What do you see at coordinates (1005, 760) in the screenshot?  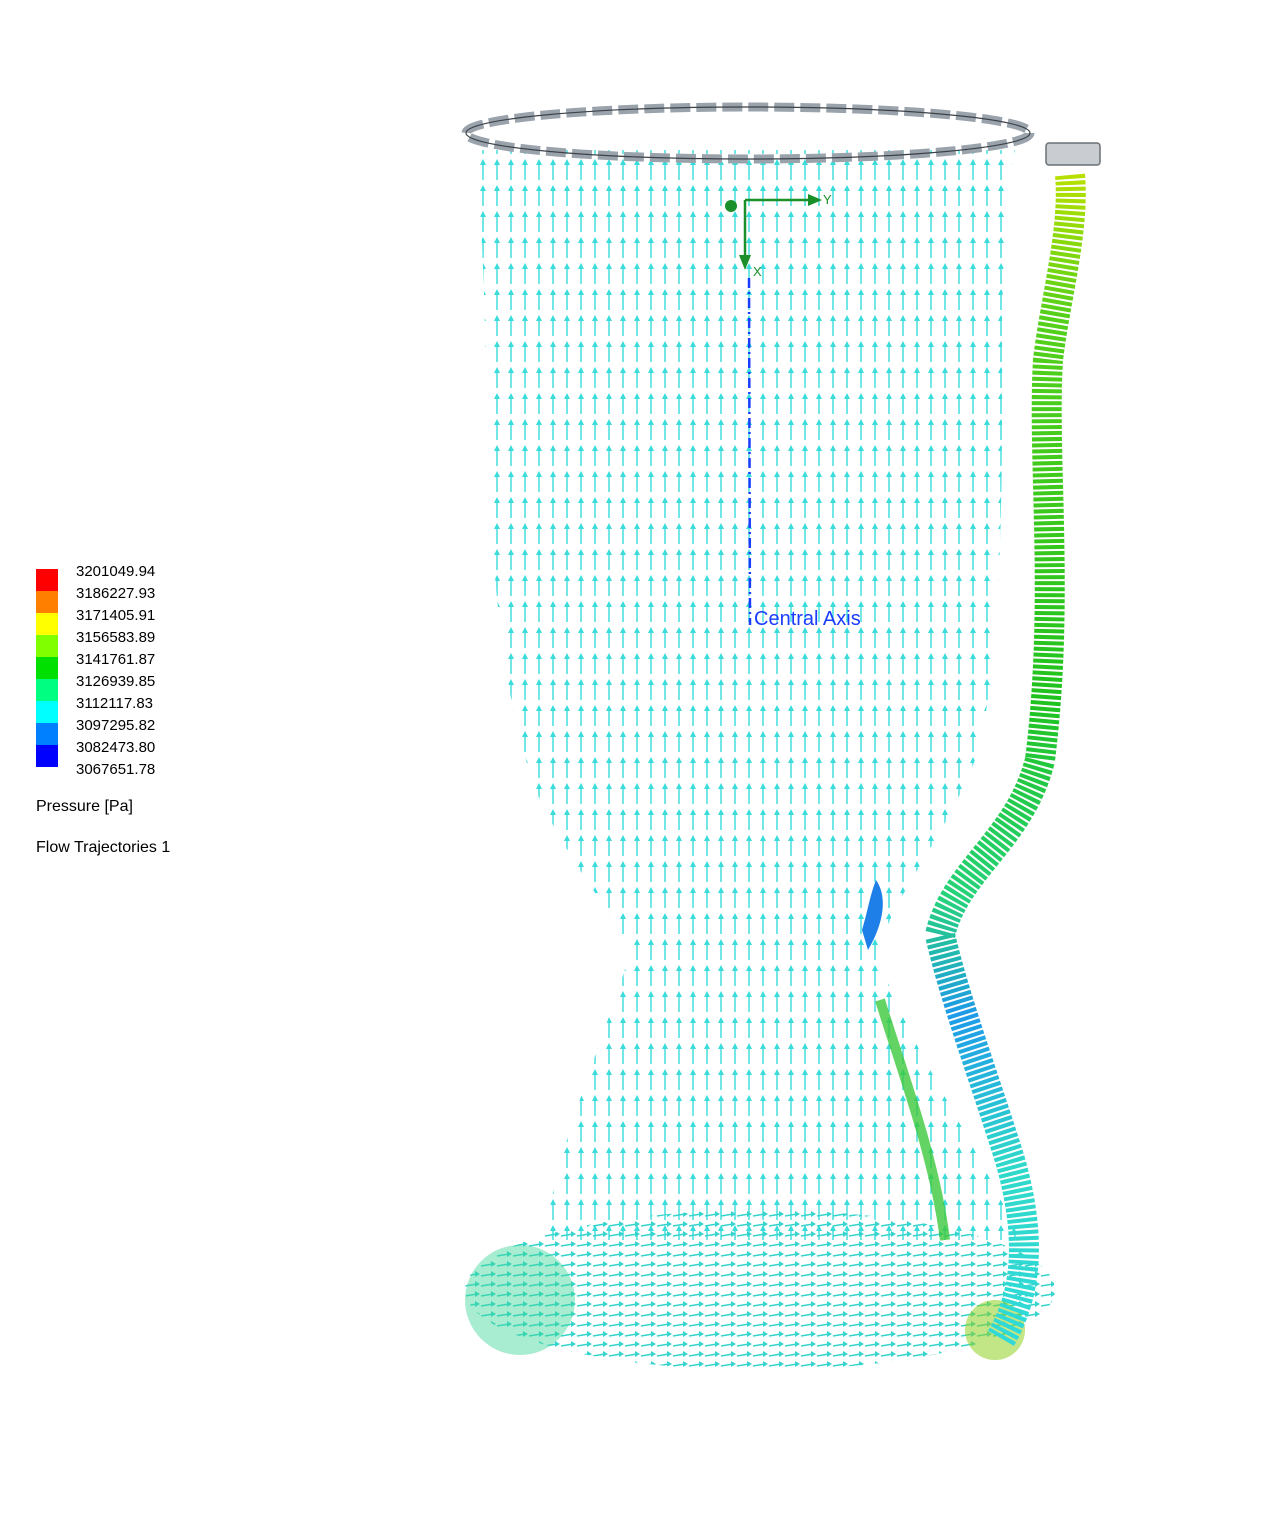 I see `side-pipe-trajectory` at bounding box center [1005, 760].